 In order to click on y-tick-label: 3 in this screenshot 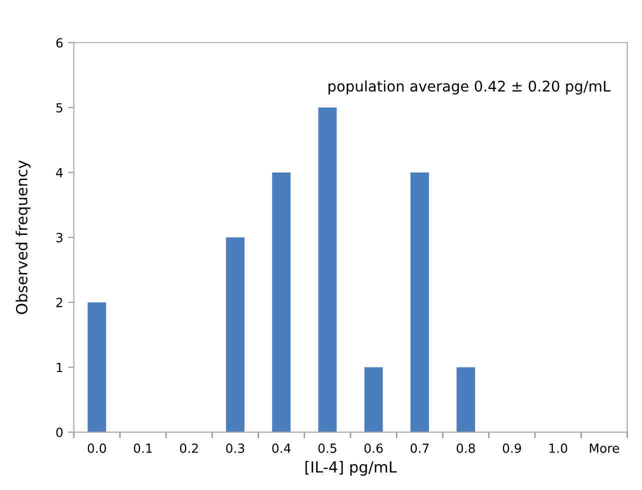, I will do `click(59, 237)`.